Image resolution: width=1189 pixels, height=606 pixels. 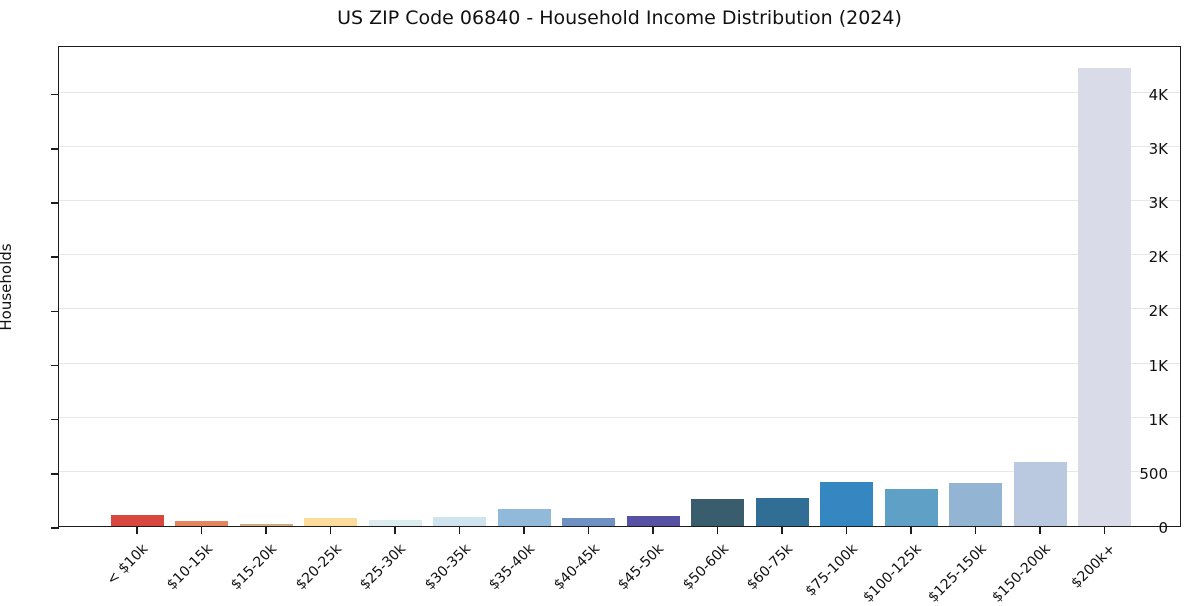 What do you see at coordinates (254, 567) in the screenshot?
I see `x-tick-label: $15-20k` at bounding box center [254, 567].